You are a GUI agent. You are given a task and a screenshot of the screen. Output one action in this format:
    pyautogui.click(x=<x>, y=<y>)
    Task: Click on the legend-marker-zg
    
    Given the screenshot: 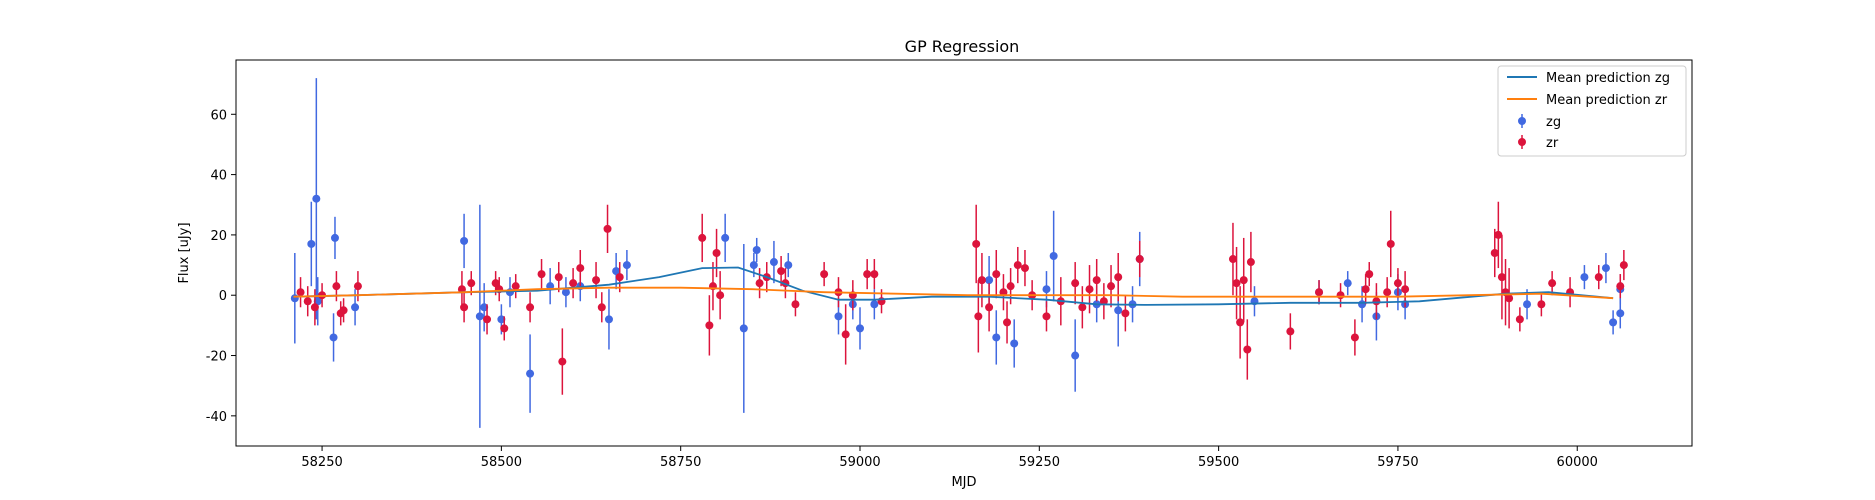 What is the action you would take?
    pyautogui.click(x=1522, y=121)
    